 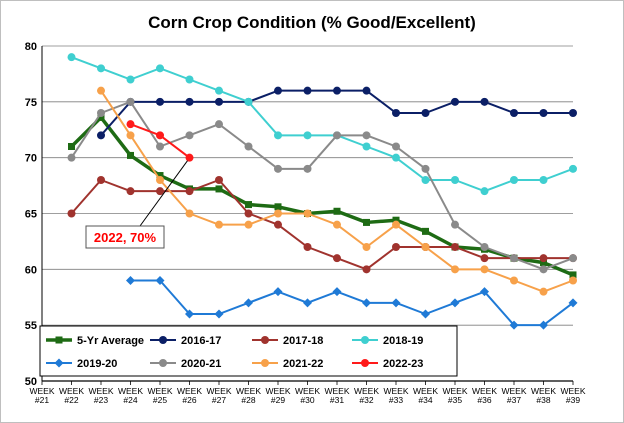 I want to click on x-tick-label-line: #32, so click(x=366, y=400).